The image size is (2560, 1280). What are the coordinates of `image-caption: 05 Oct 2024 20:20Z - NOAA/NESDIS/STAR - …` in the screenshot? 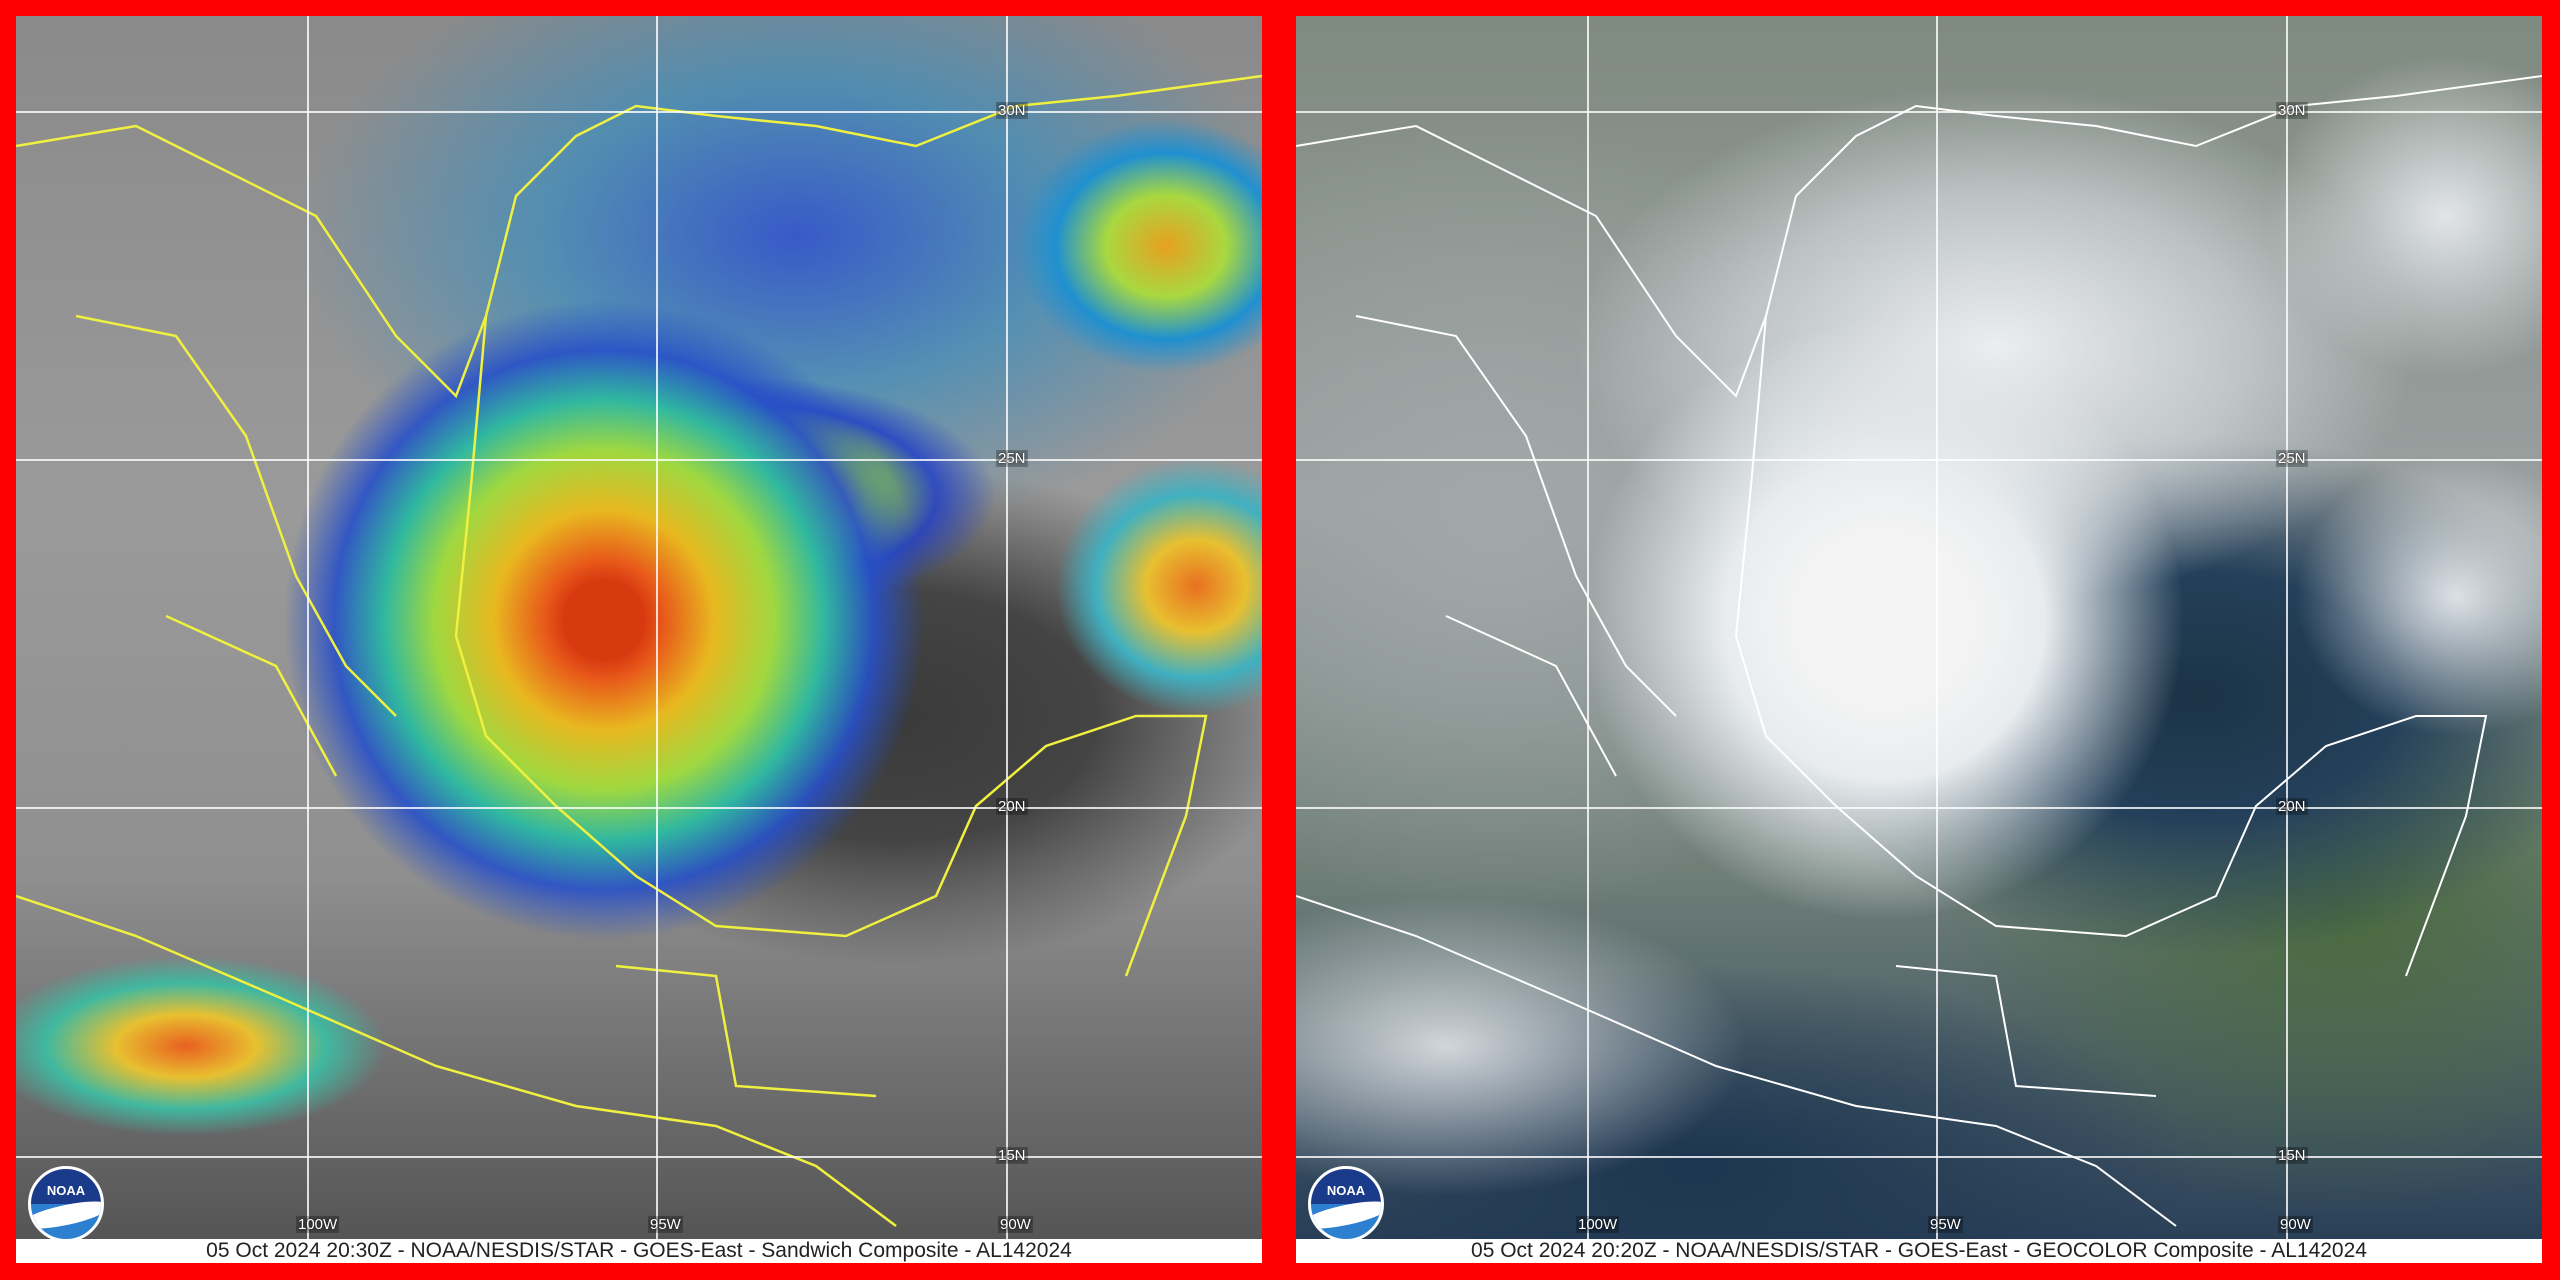 It's located at (1919, 1251).